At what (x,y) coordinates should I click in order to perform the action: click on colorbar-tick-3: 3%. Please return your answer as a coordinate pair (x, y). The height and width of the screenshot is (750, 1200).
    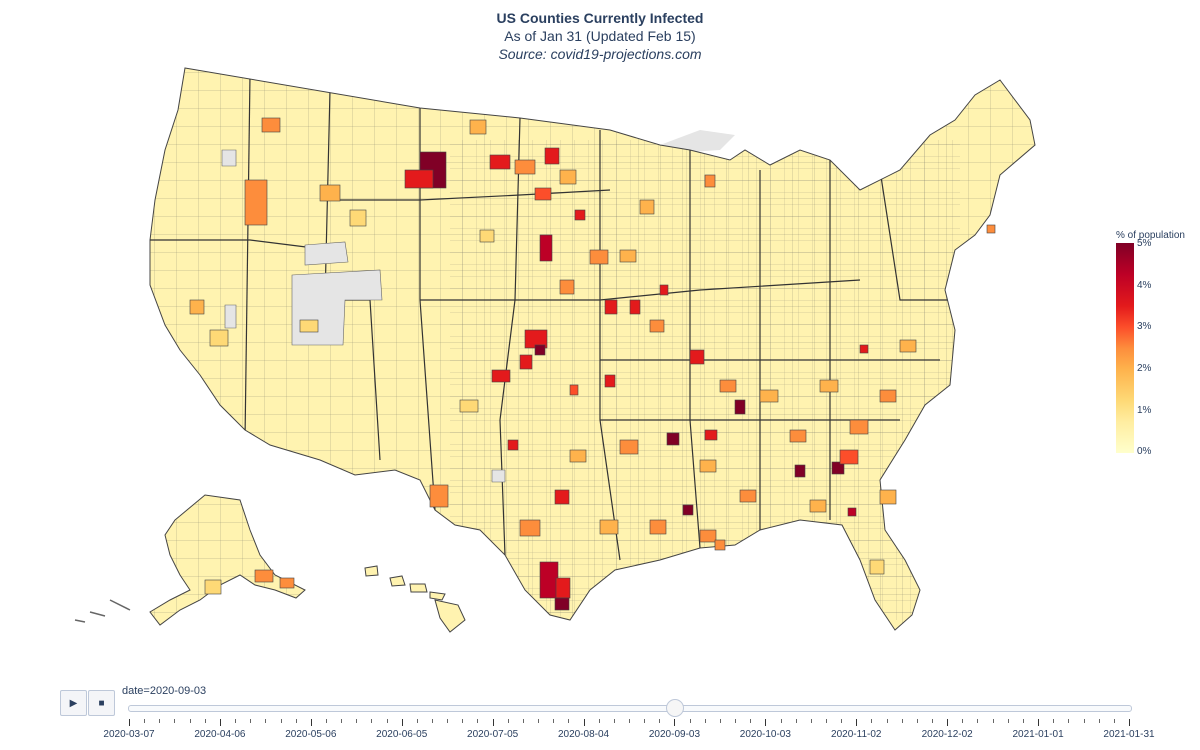
    Looking at the image, I should click on (1144, 326).